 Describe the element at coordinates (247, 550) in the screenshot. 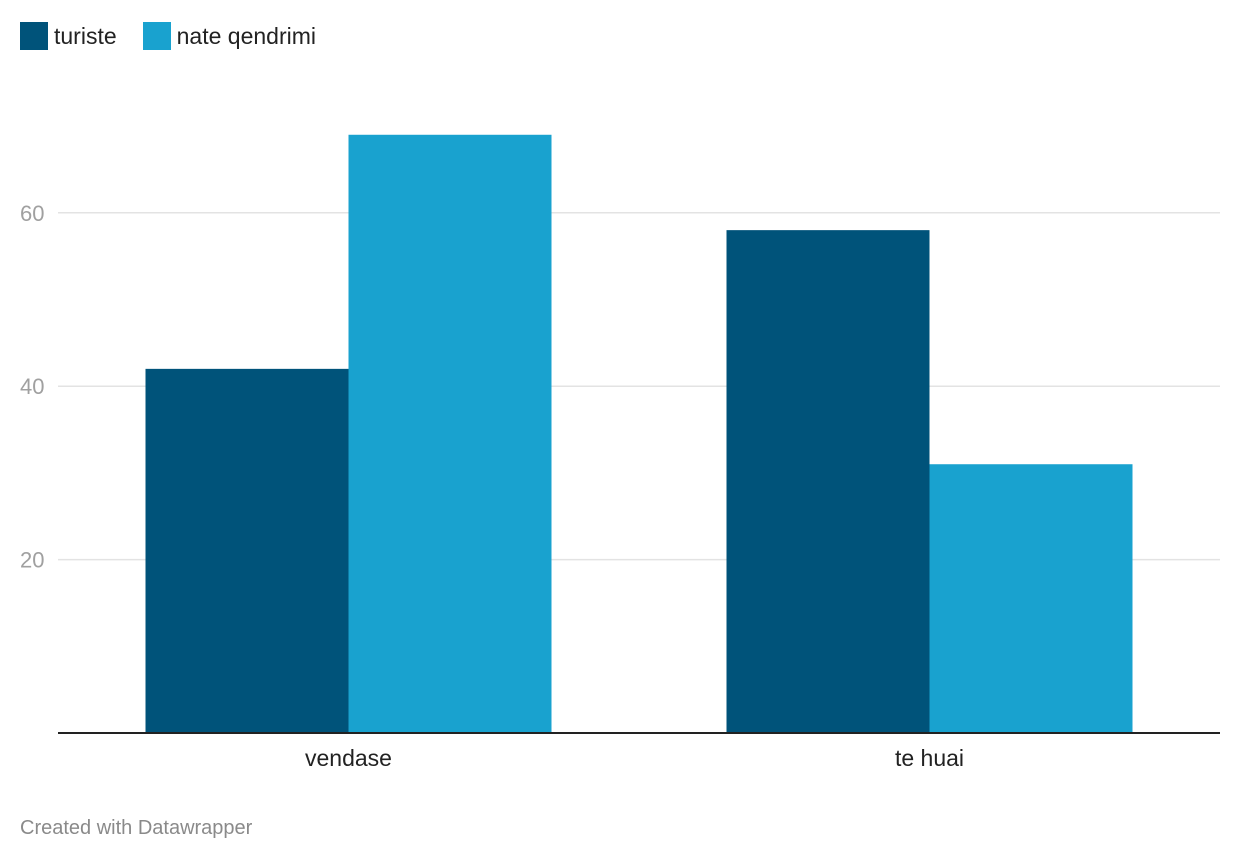

I see `bar-turiste-vendase` at that location.